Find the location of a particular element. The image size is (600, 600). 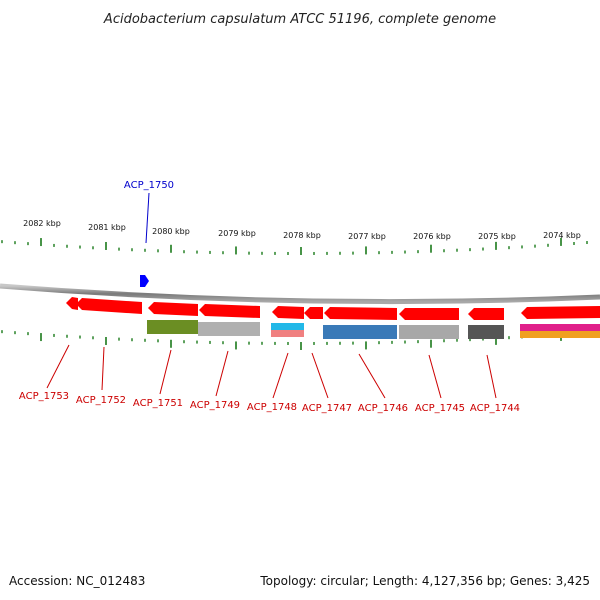

gene-label: ACP_1751 is located at coordinates (158, 403).